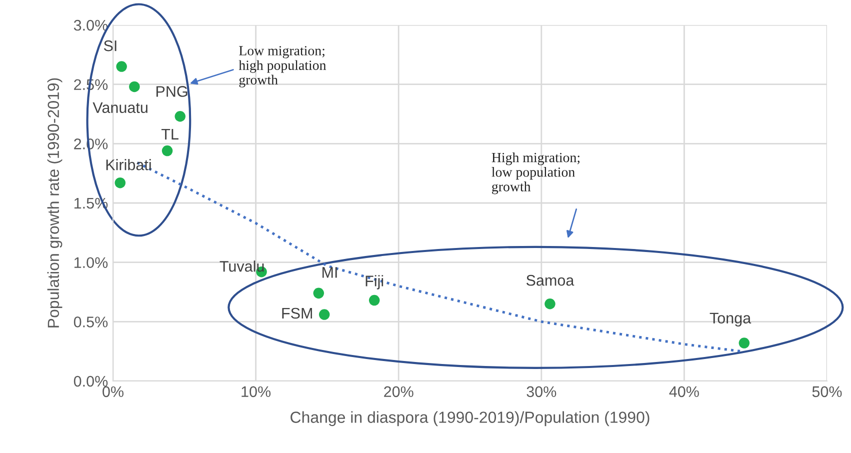 This screenshot has height=453, width=851. I want to click on x-tick-label: 30%, so click(541, 392).